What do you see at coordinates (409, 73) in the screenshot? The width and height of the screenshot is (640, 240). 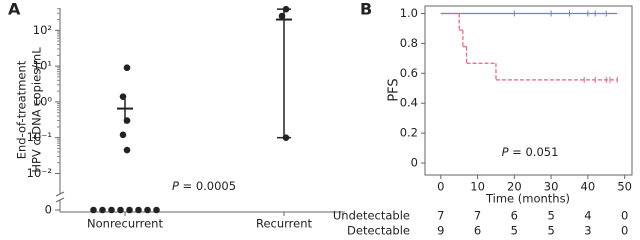 I see `y-tick-label: 0.6` at bounding box center [409, 73].